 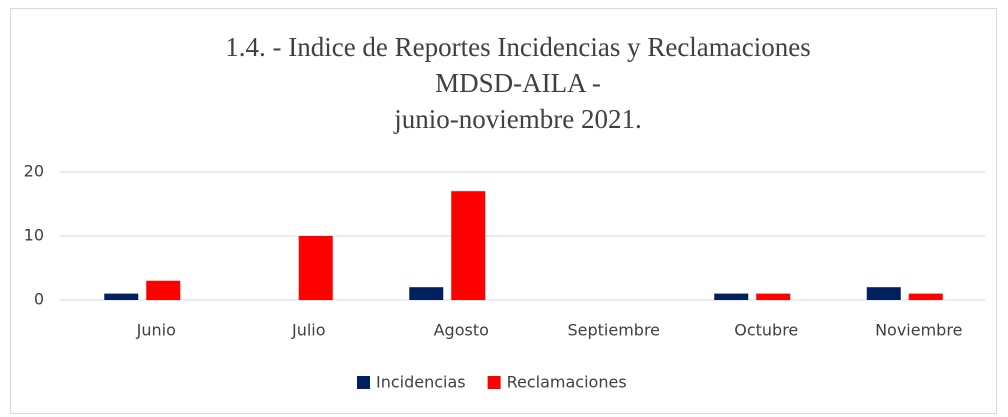 What do you see at coordinates (34, 171) in the screenshot?
I see `y-tick-label: 20` at bounding box center [34, 171].